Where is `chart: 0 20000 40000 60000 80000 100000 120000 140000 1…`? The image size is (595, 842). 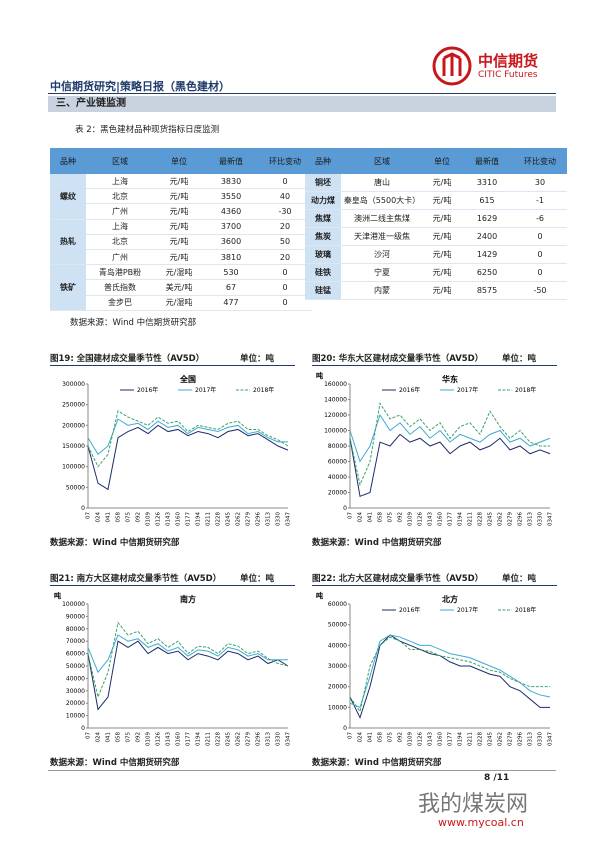 chart: 0 20000 40000 60000 80000 100000 120000 140000 1… is located at coordinates (435, 448).